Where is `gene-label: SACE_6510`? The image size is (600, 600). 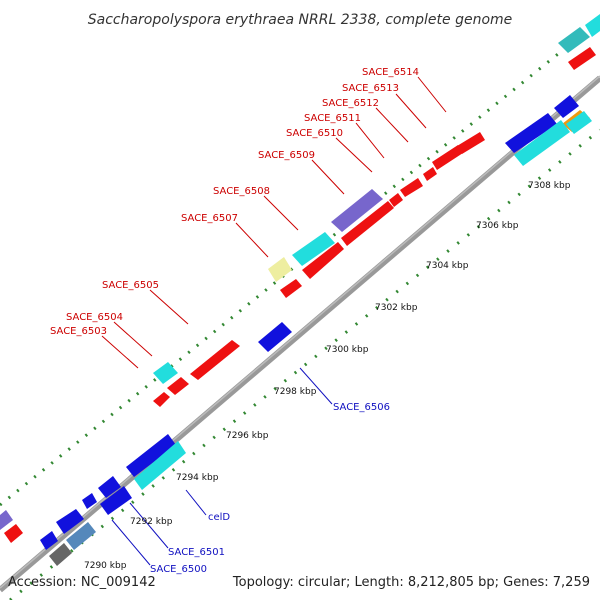 gene-label: SACE_6510 is located at coordinates (314, 133).